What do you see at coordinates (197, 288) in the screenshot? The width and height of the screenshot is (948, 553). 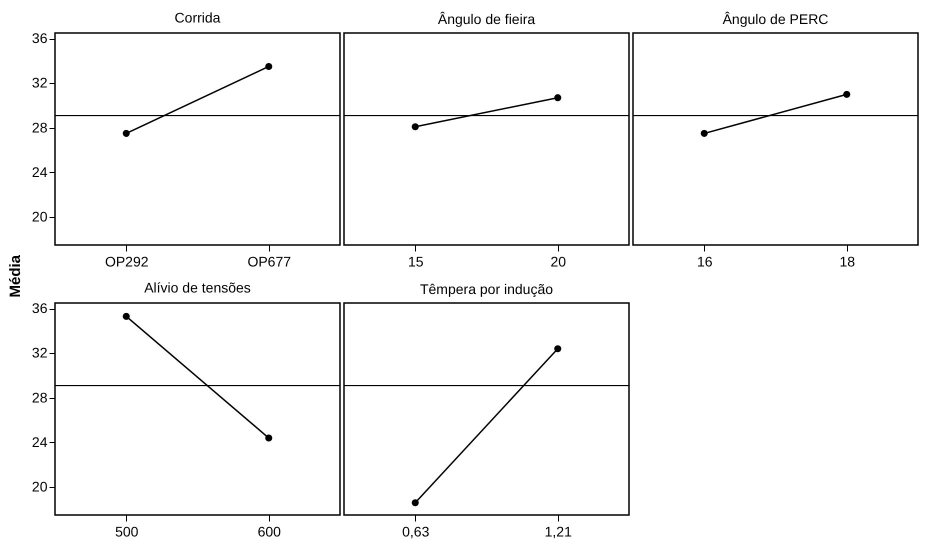 I see `chart-title: Alívio de tensões` at bounding box center [197, 288].